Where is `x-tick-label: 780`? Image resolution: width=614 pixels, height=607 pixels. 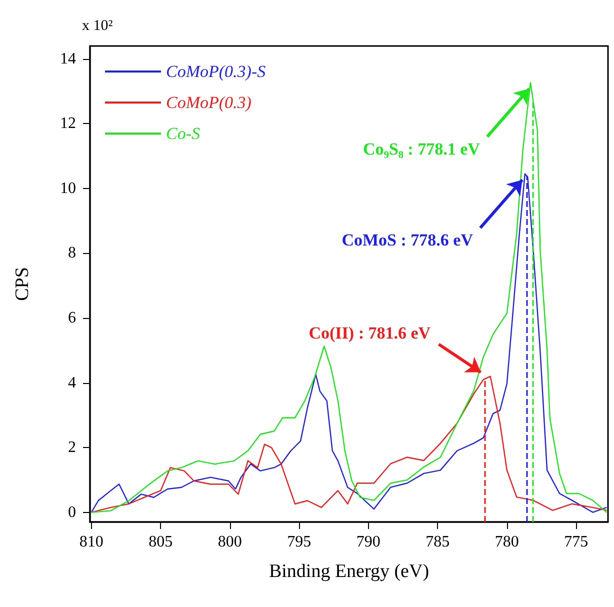 x-tick-label: 780 is located at coordinates (506, 542).